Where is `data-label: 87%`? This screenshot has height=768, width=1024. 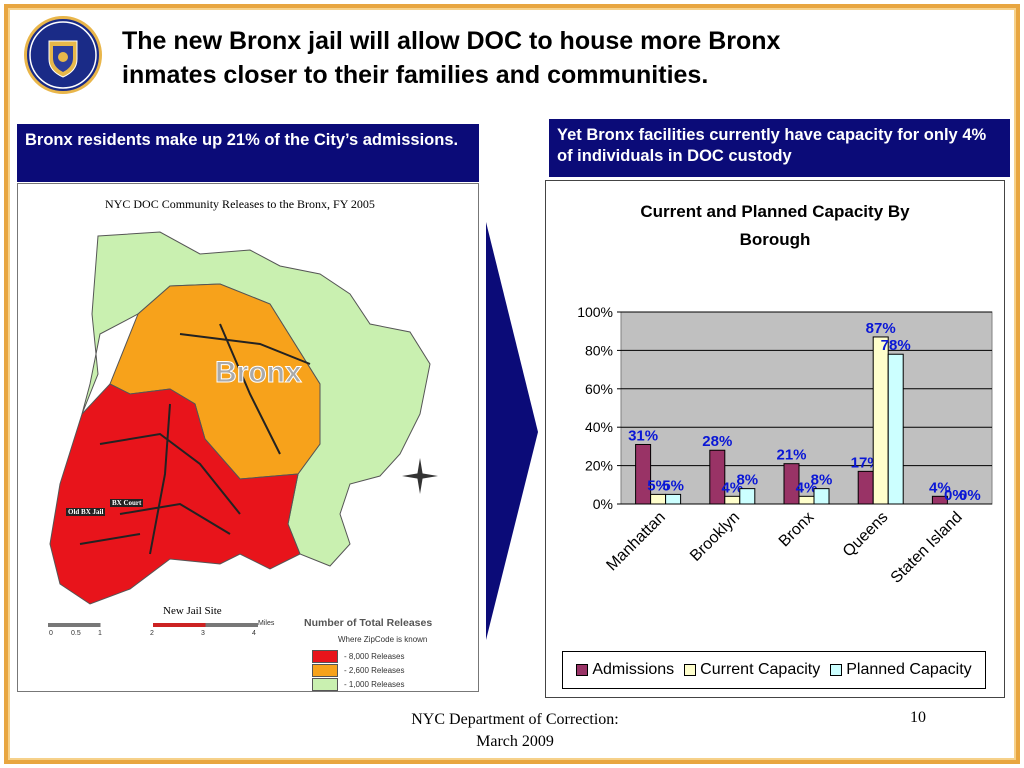
data-label: 87% is located at coordinates (881, 328).